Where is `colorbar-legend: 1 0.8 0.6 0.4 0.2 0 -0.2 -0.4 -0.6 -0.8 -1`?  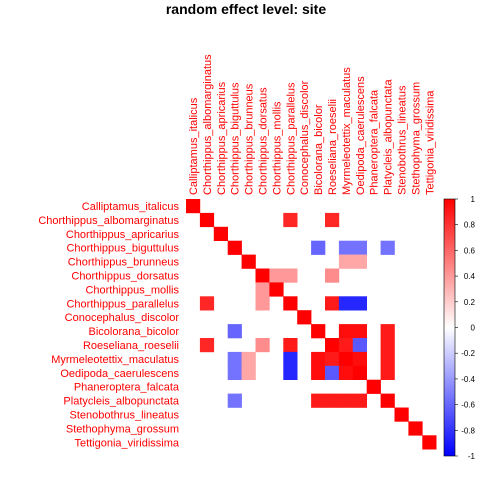
colorbar-legend: 1 0.8 0.6 0.4 0.2 0 -0.2 -0.4 -0.6 -0.8 -1 is located at coordinates (459, 328).